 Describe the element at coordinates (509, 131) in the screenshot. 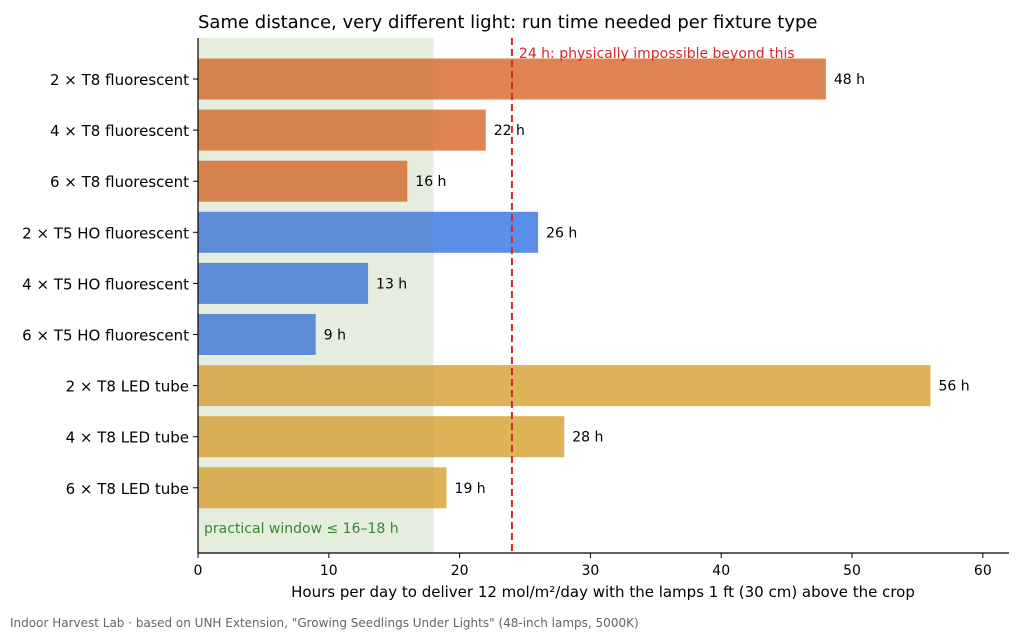

I see `bar-value-label: 22 h` at that location.